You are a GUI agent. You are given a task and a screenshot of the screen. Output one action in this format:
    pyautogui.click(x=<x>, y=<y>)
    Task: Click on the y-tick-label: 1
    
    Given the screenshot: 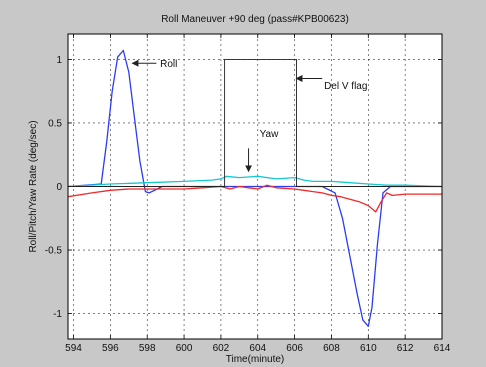 What is the action you would take?
    pyautogui.click(x=59, y=60)
    